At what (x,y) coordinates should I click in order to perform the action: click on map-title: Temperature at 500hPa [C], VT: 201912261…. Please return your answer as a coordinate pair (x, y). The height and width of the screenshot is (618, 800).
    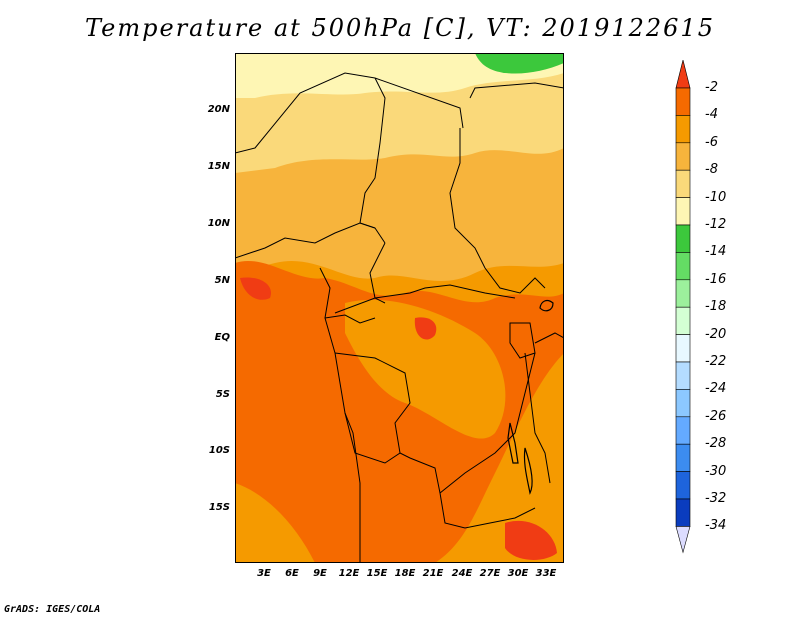
    Looking at the image, I should click on (400, 28).